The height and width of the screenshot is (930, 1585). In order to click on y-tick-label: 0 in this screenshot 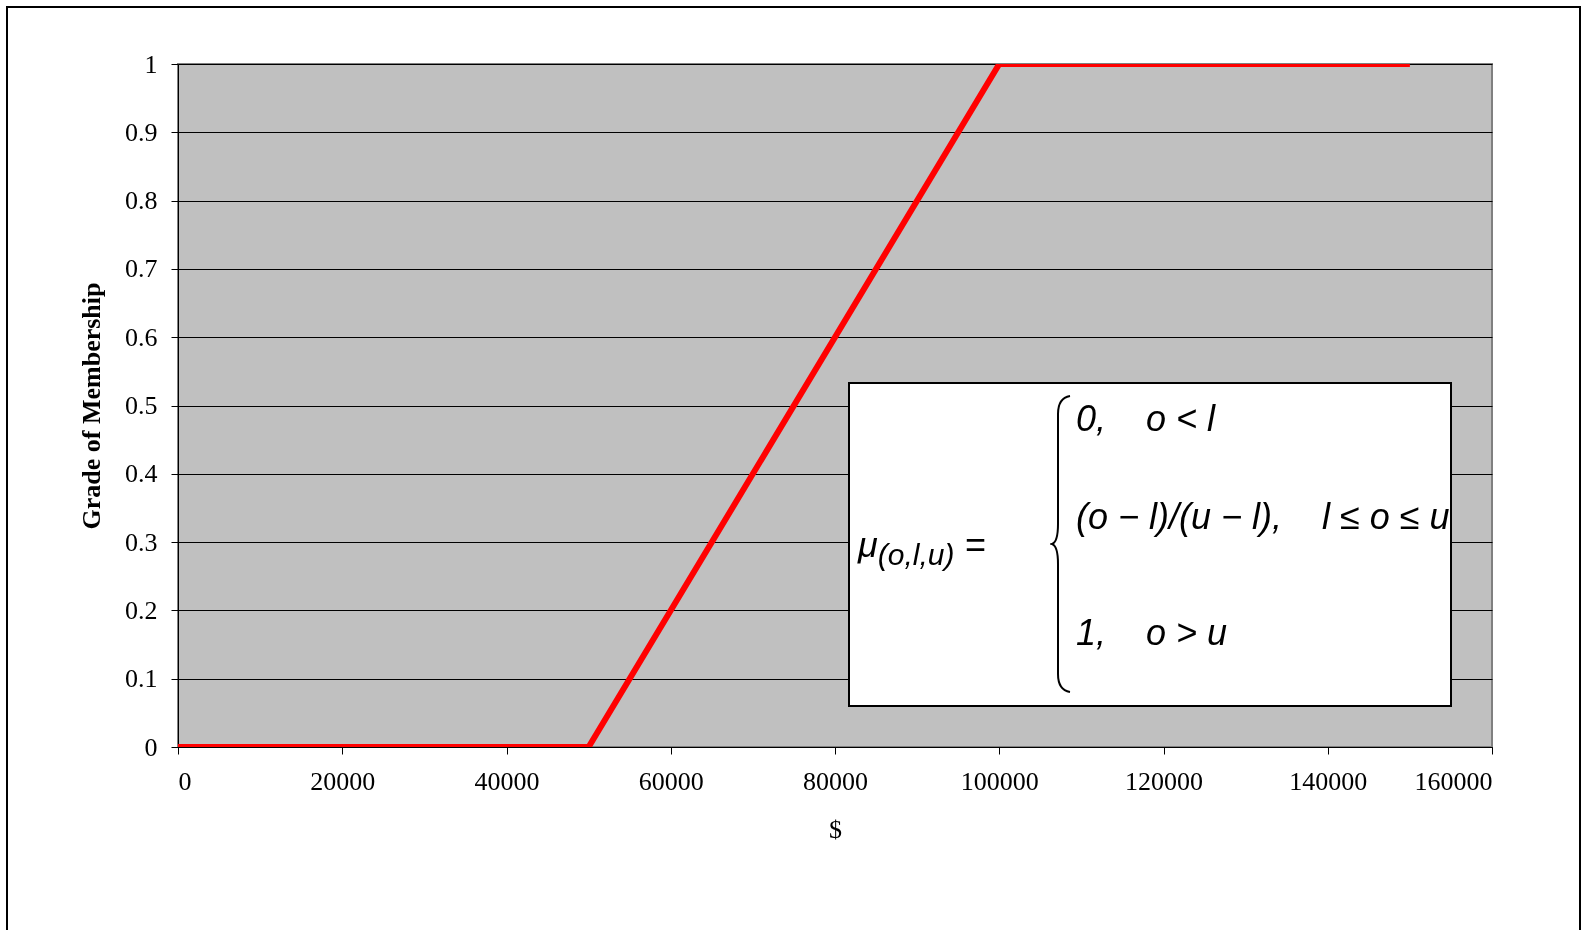, I will do `click(151, 747)`.